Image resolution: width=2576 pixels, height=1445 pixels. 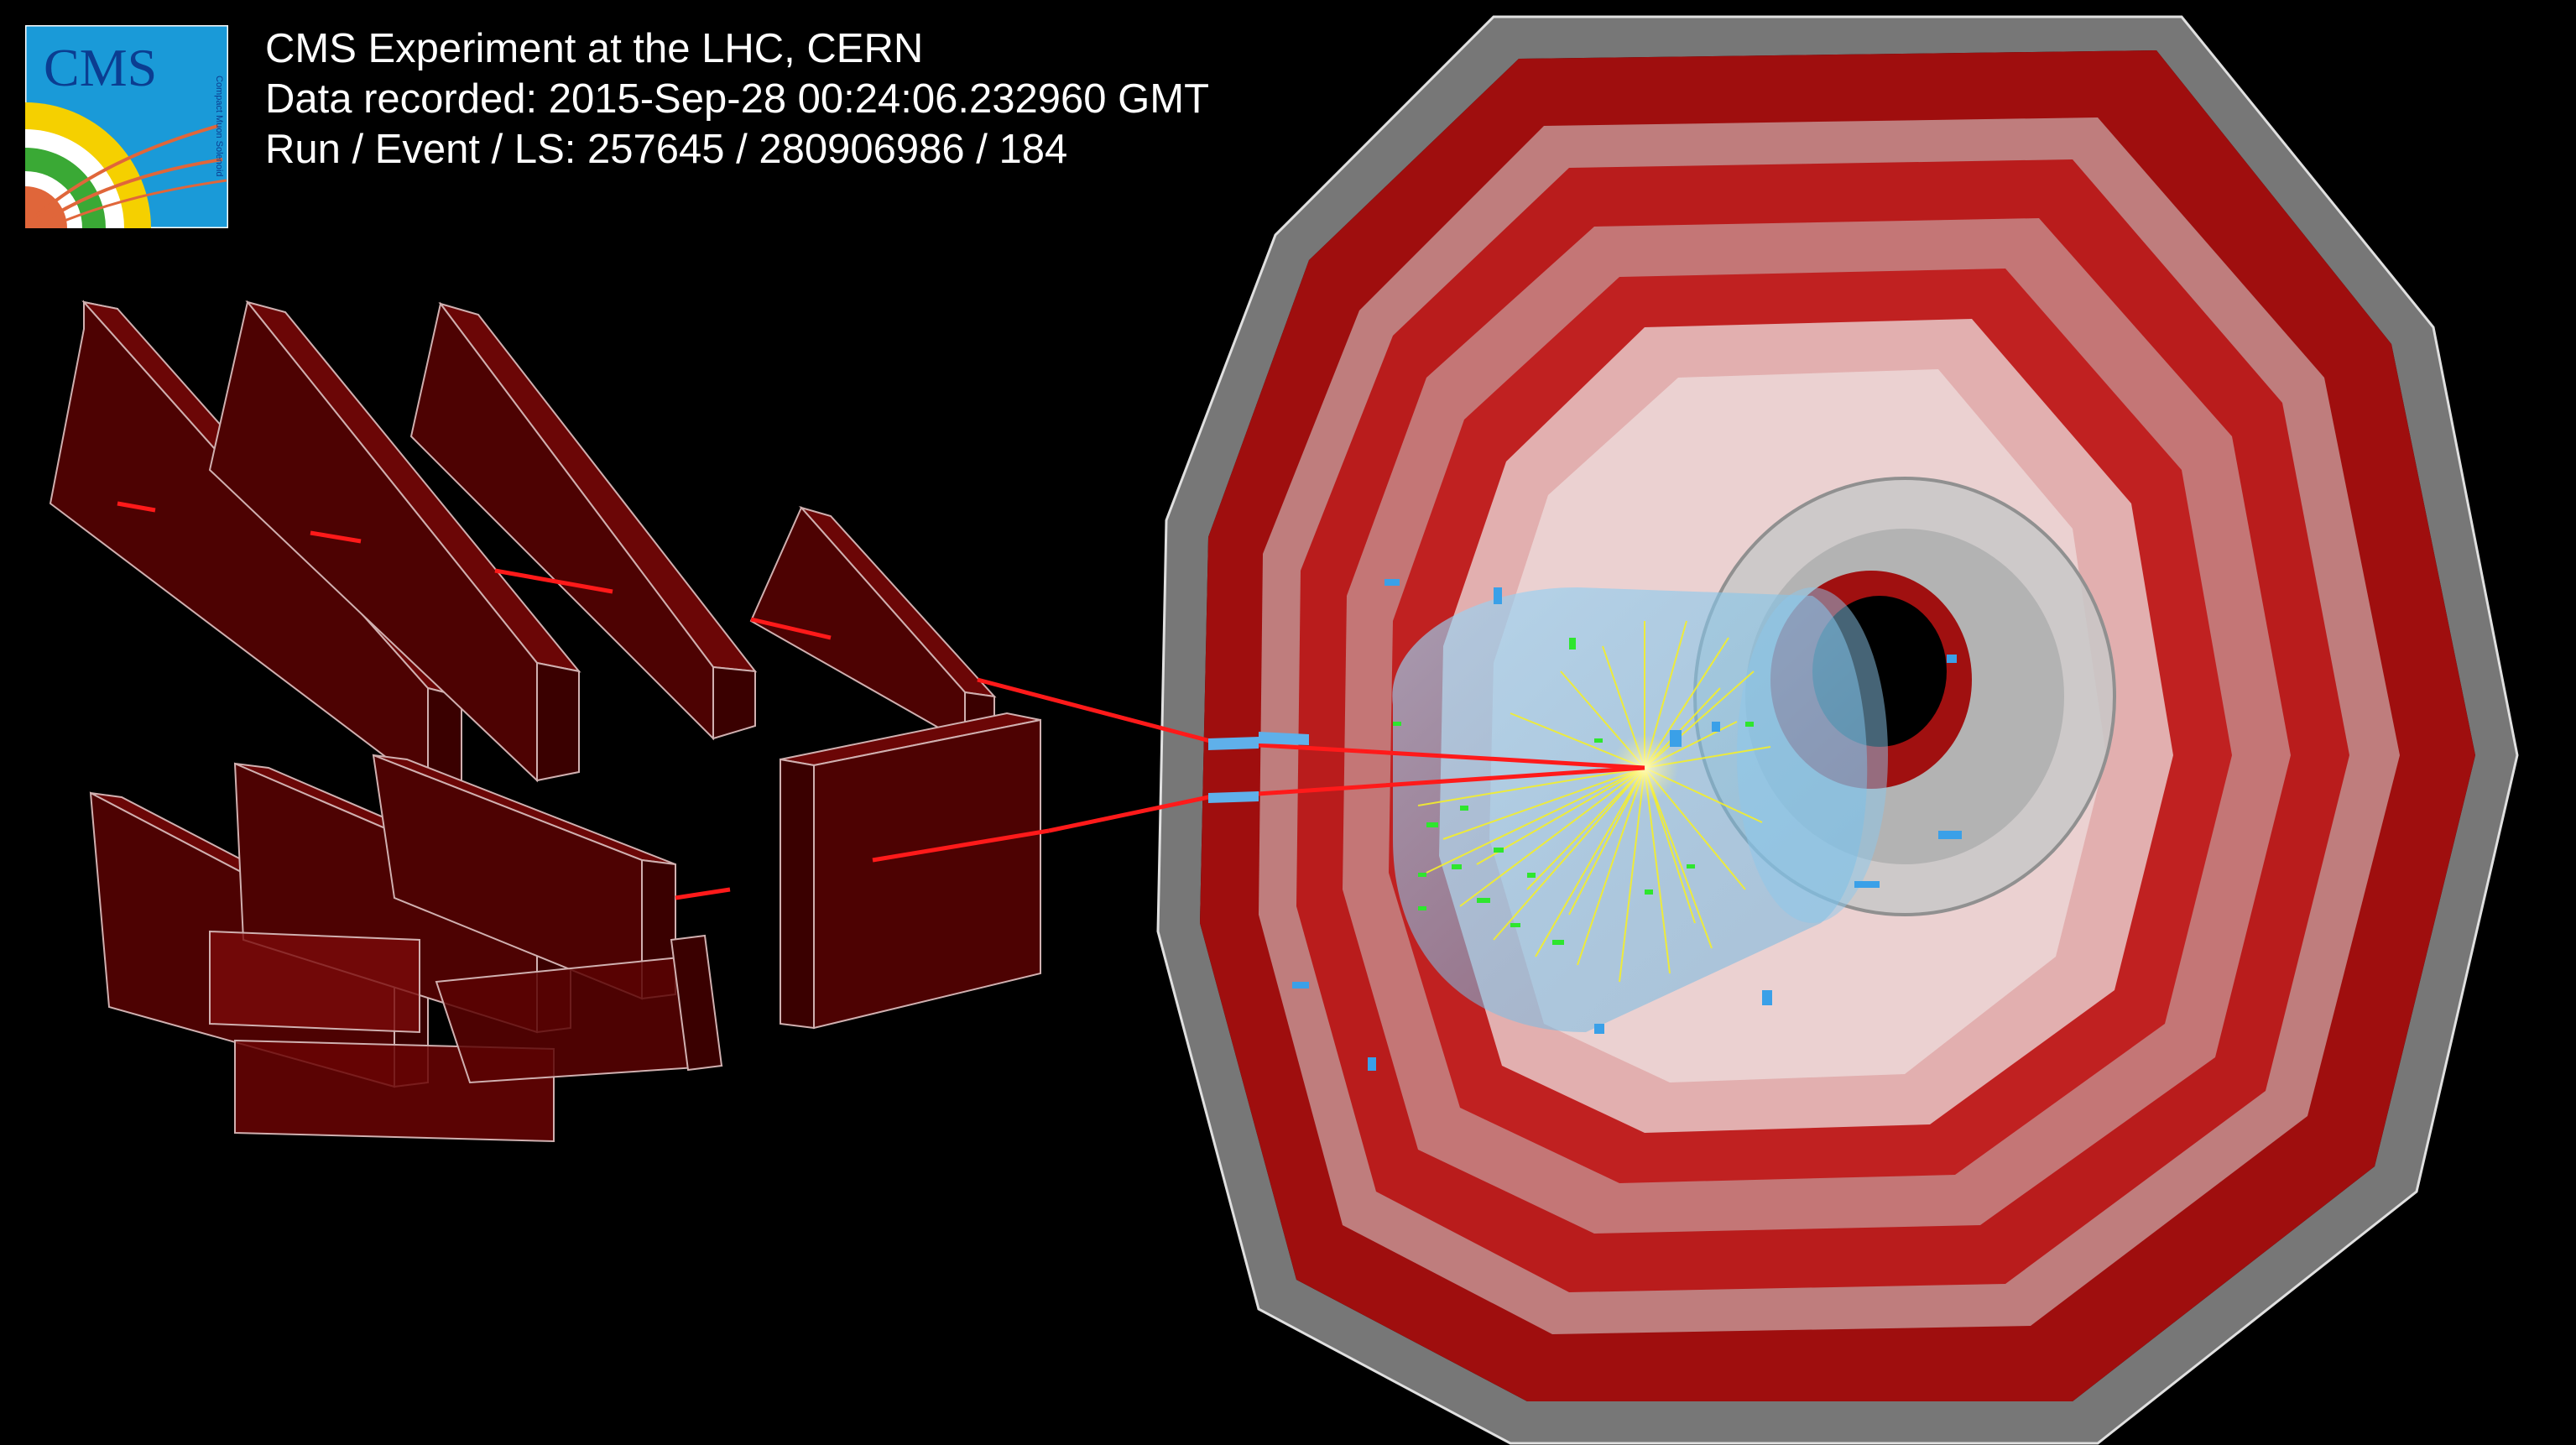 I want to click on energy-deposits, so click(x=1573, y=791).